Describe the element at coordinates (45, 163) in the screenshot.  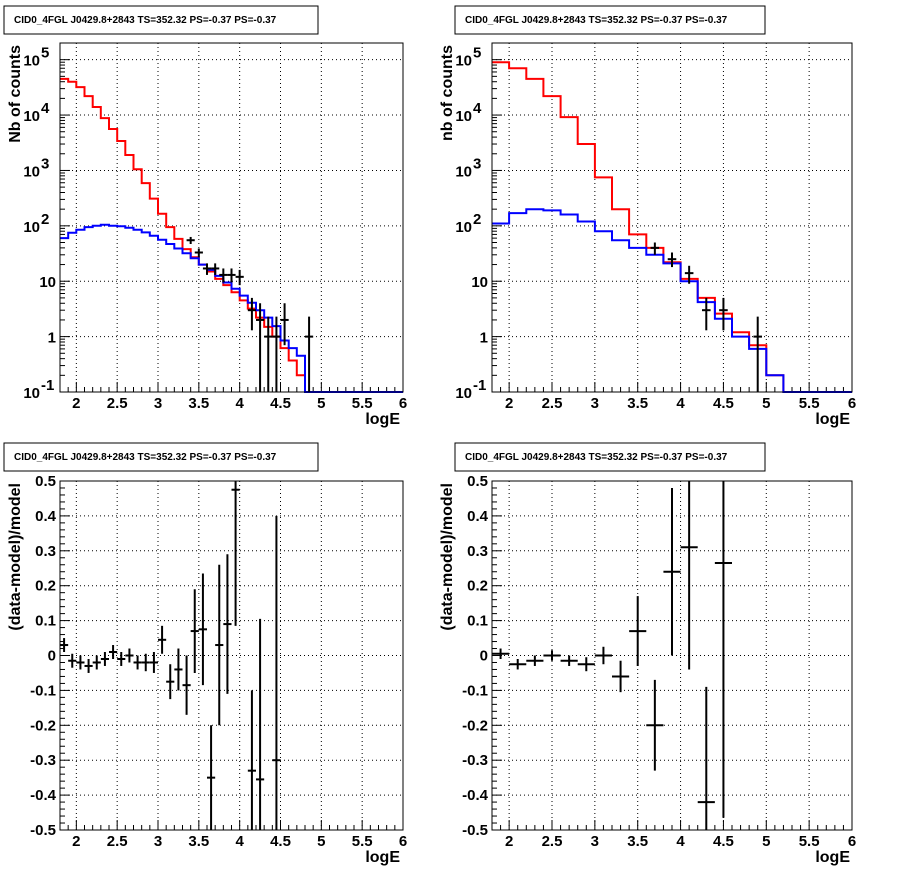
I see `y-tick-exponent: 3` at that location.